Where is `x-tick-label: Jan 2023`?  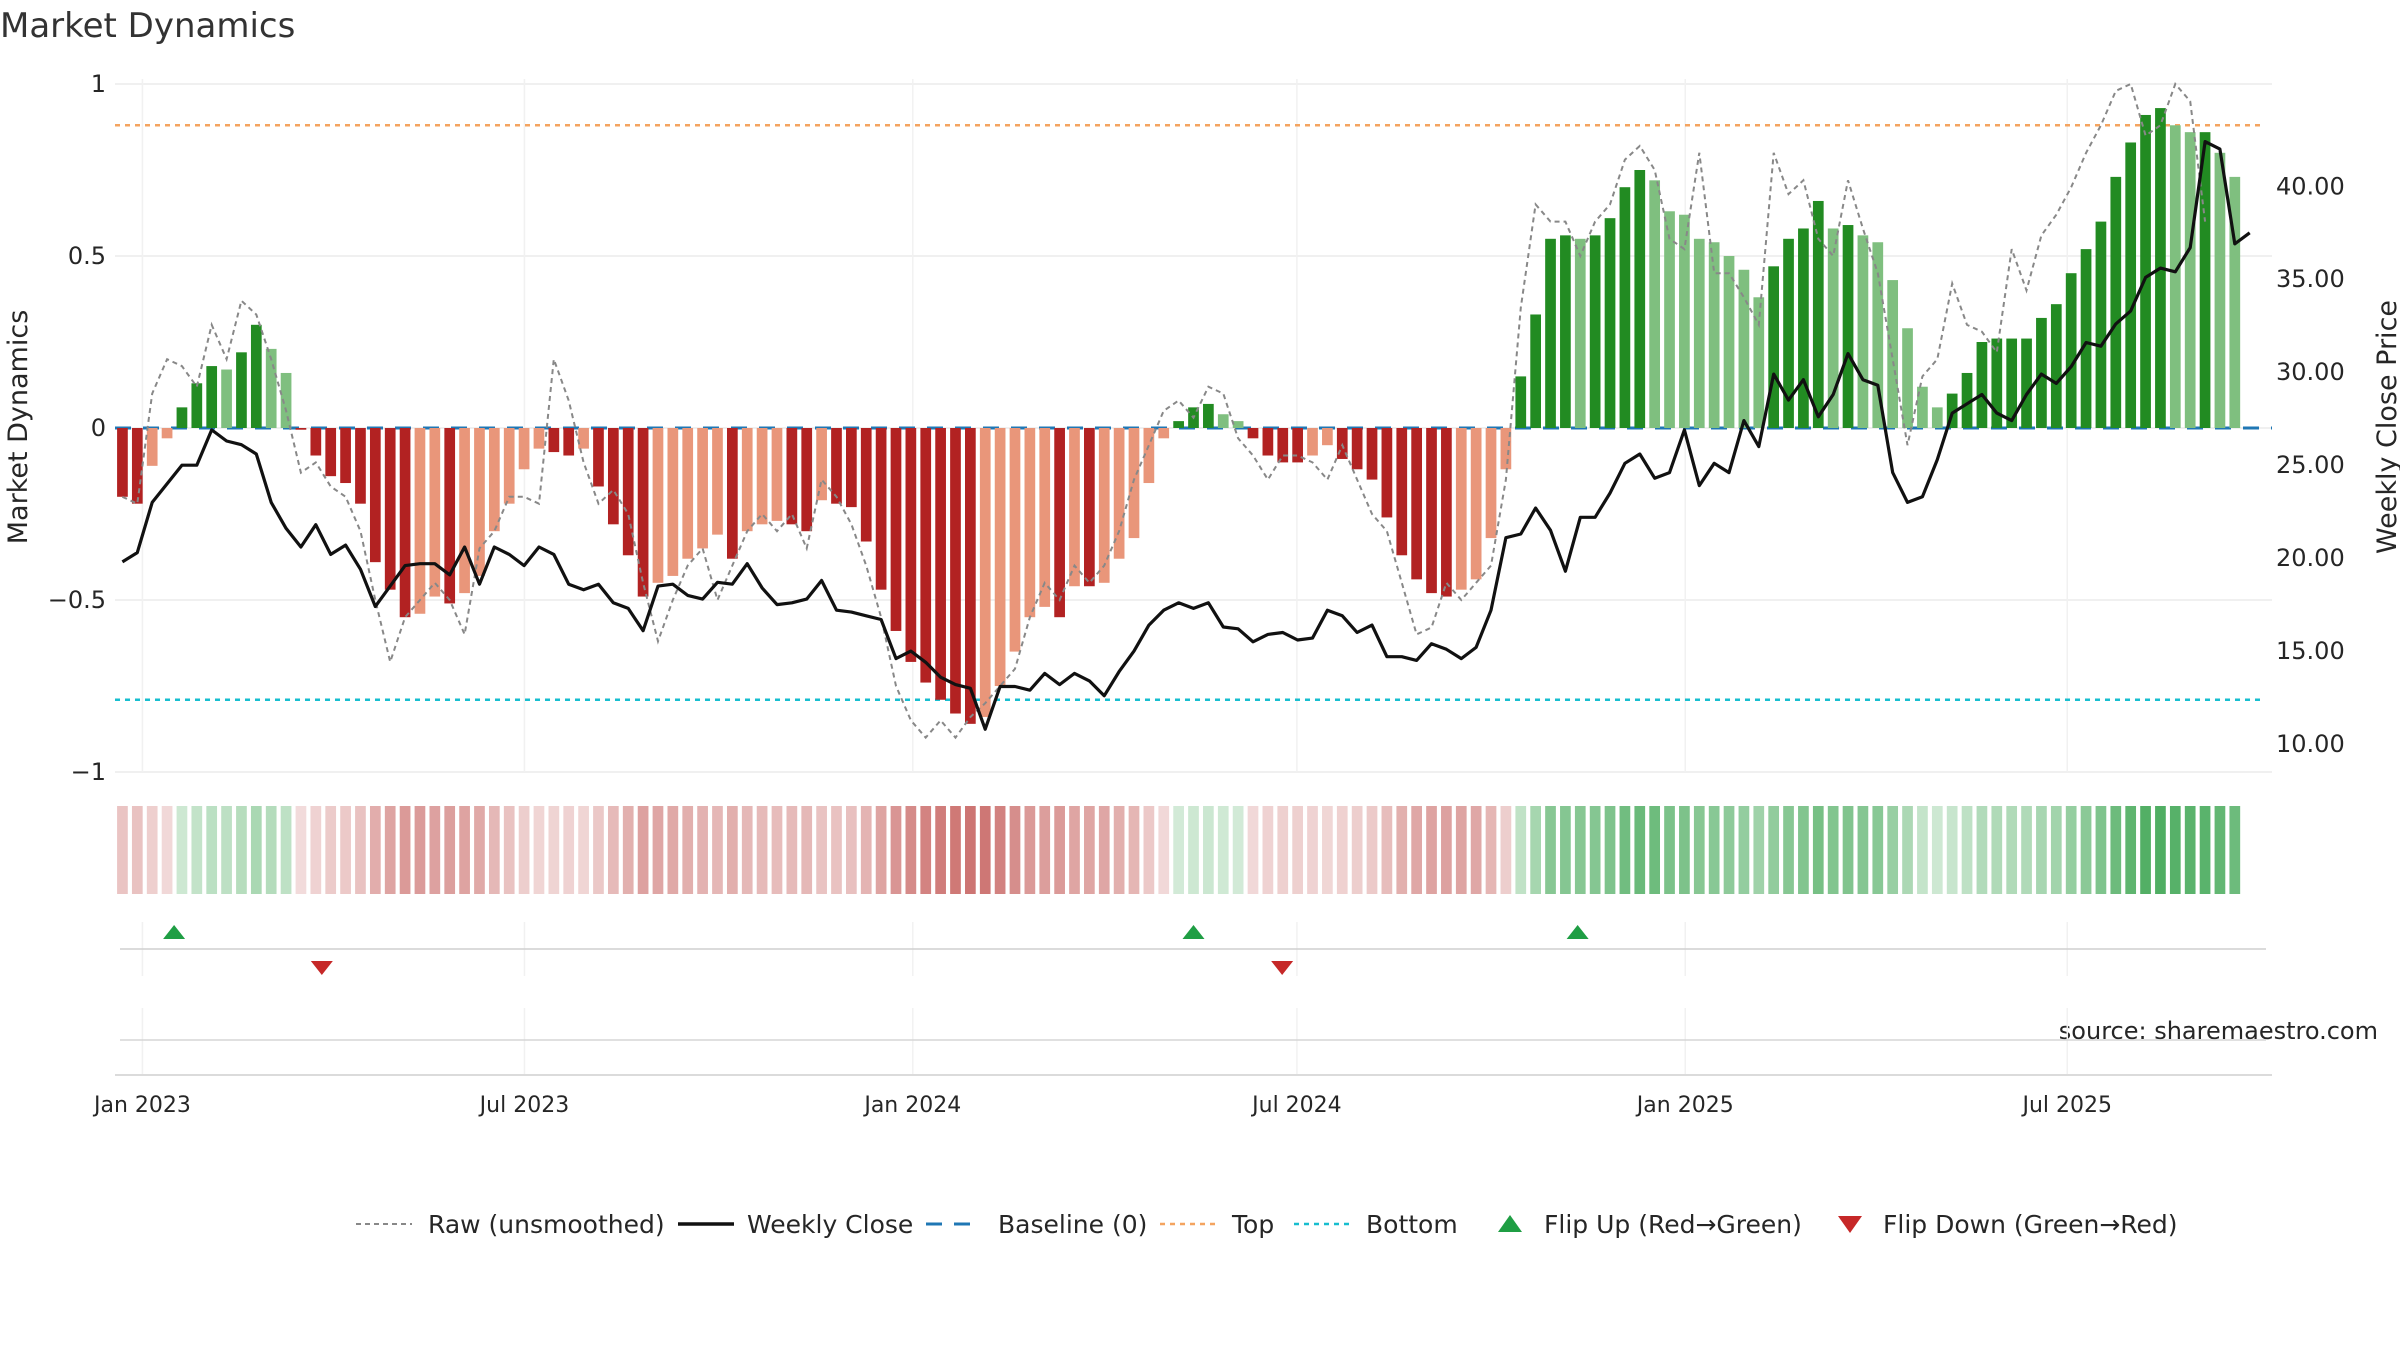
x-tick-label: Jan 2023 is located at coordinates (141, 1105).